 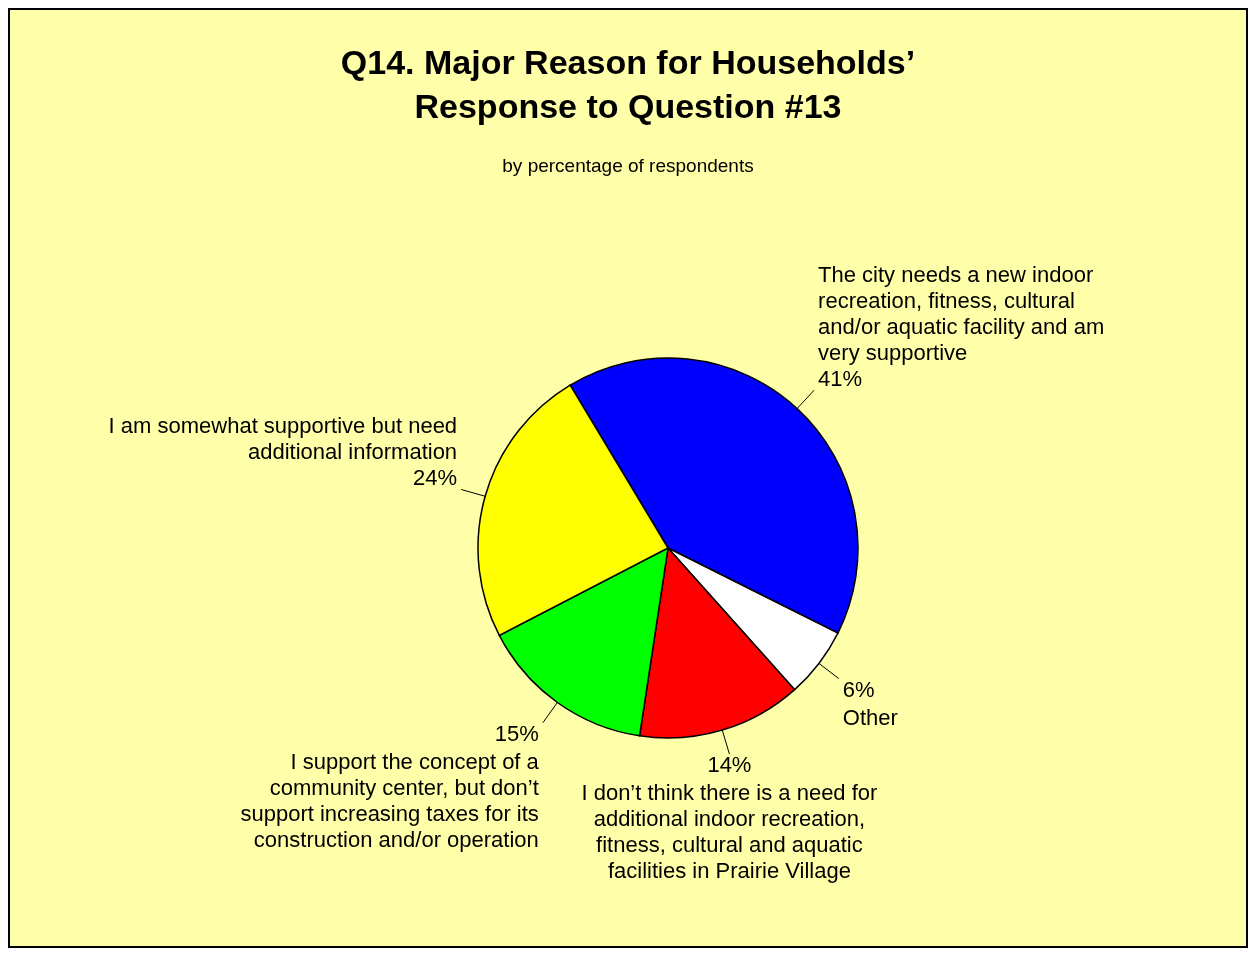 What do you see at coordinates (729, 765) in the screenshot?
I see `data-label: 14%` at bounding box center [729, 765].